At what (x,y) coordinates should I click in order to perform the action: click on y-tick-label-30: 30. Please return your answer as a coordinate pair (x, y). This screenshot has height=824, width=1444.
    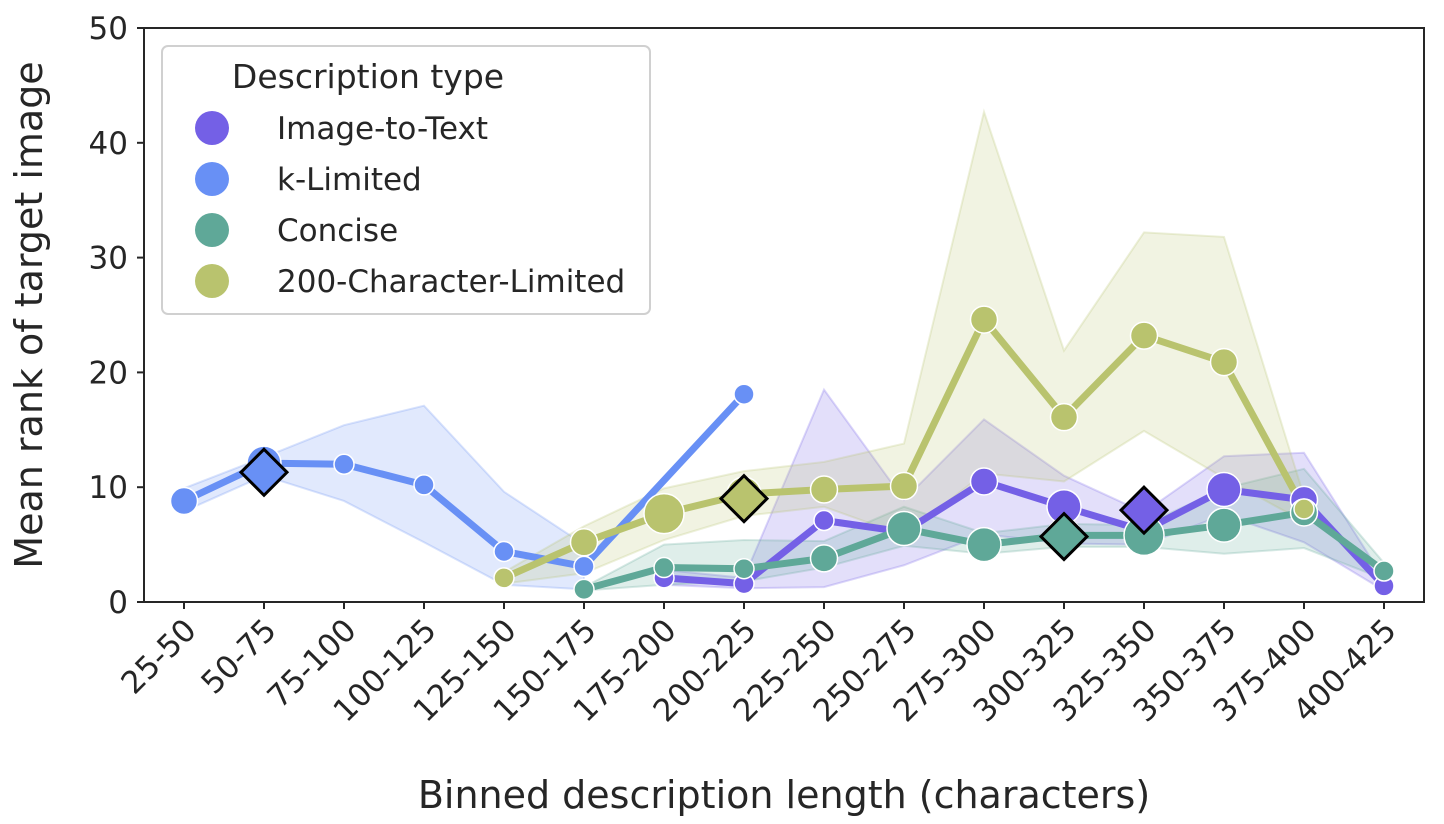
    Looking at the image, I should click on (108, 259).